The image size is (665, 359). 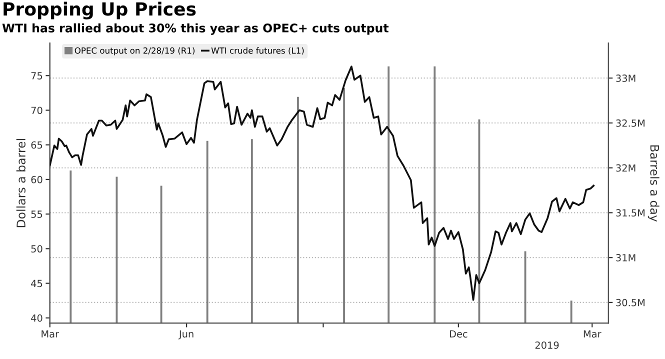 I want to click on y2-tick-label: 31M, so click(x=626, y=258).